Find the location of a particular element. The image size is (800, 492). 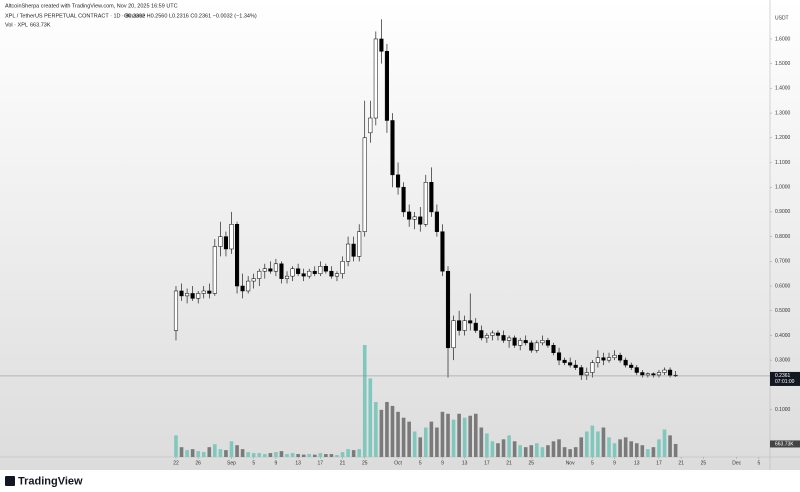

y-tick-label: 1.5000 is located at coordinates (783, 64).